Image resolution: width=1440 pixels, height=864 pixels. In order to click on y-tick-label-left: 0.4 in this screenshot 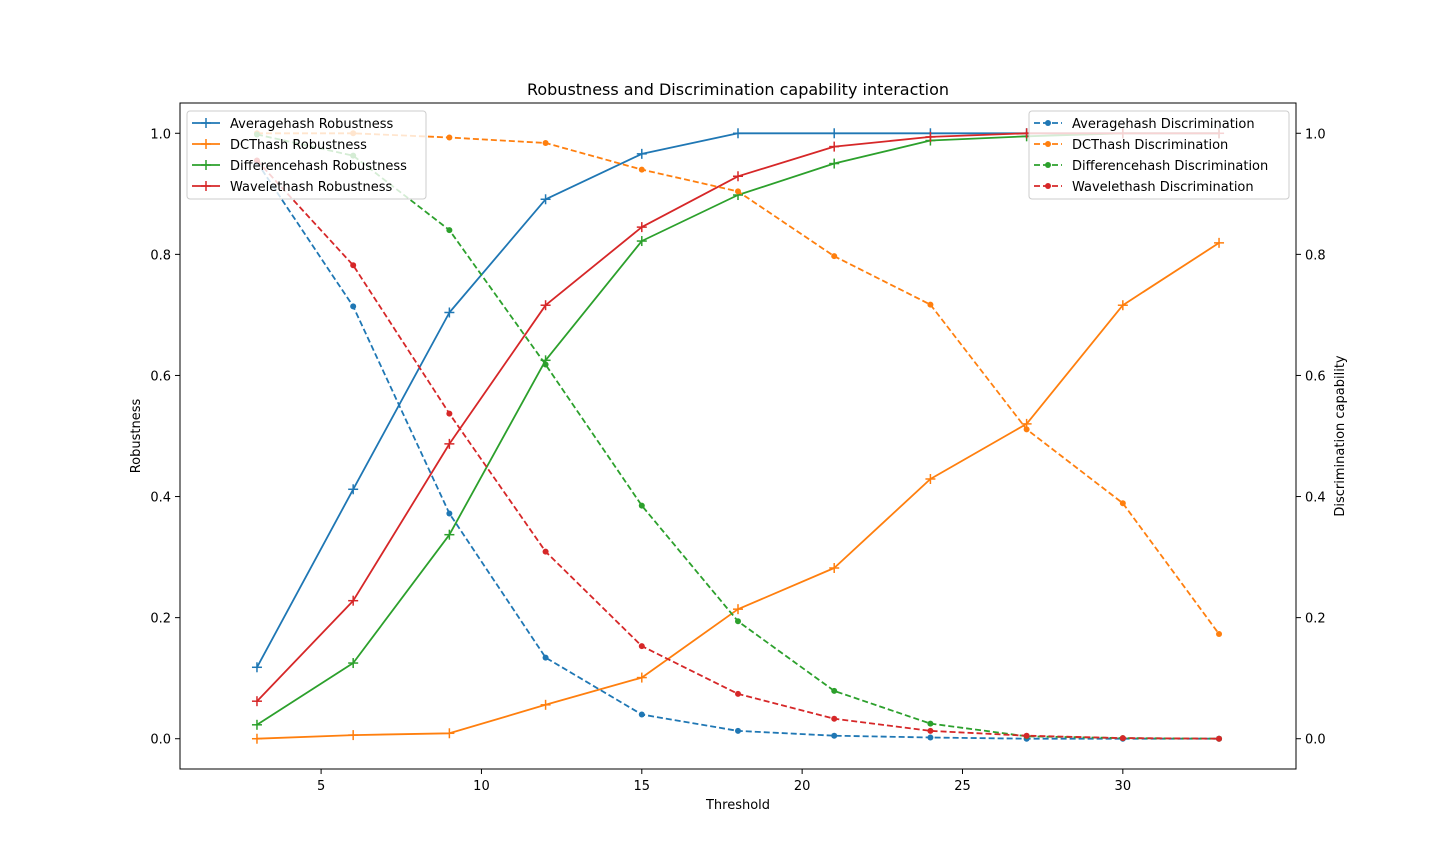, I will do `click(160, 498)`.